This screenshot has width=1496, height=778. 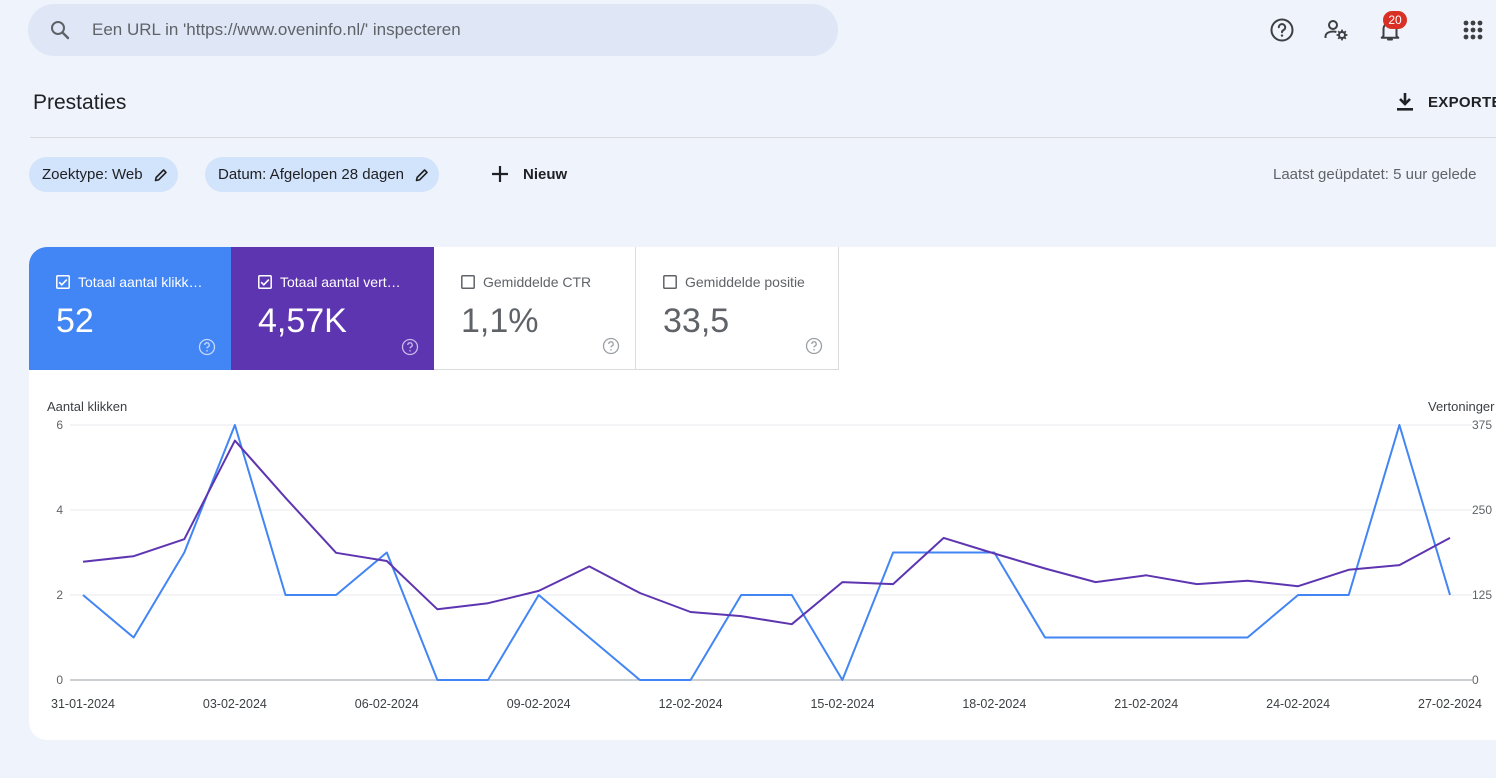 I want to click on y-right-tick-label: 125, so click(x=1482, y=595).